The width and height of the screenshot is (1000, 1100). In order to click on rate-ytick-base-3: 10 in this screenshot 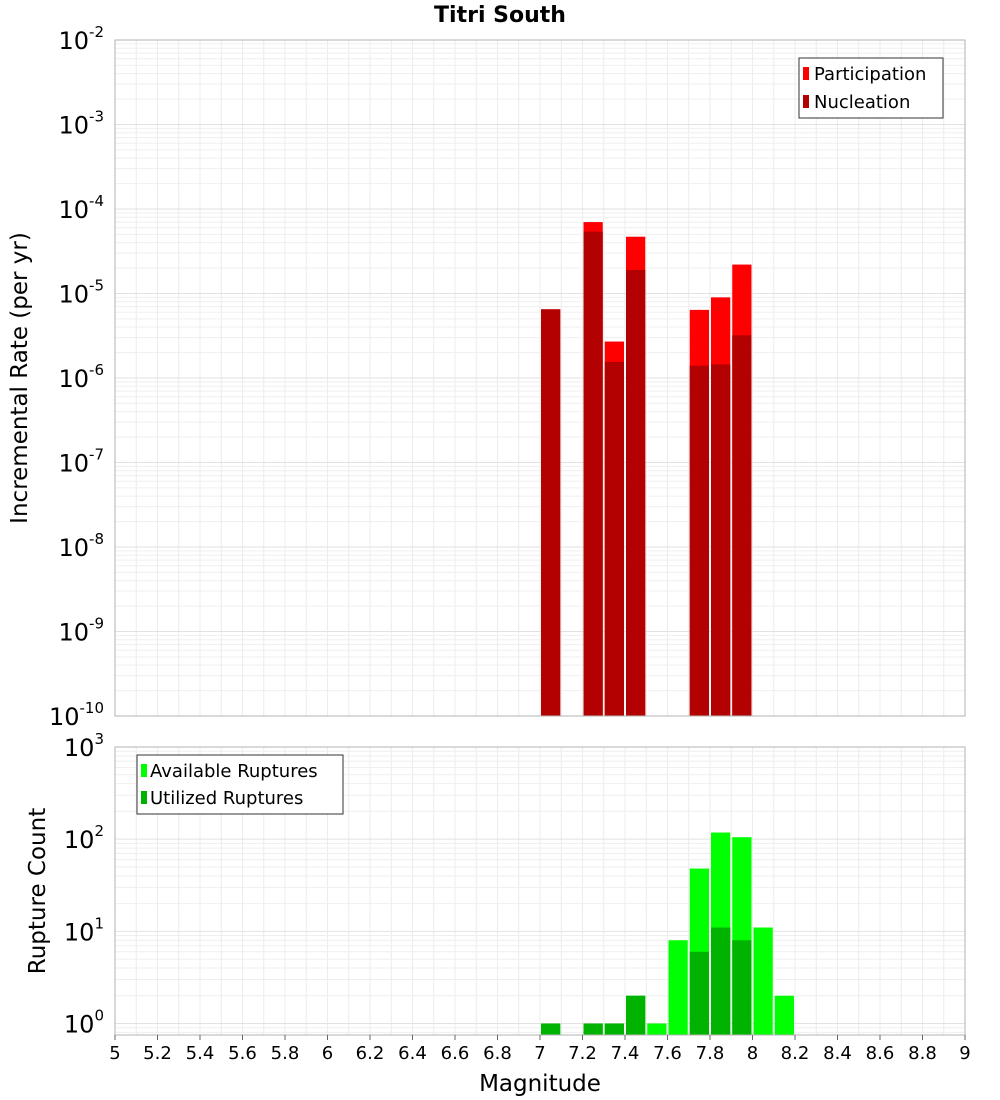, I will do `click(73, 464)`.